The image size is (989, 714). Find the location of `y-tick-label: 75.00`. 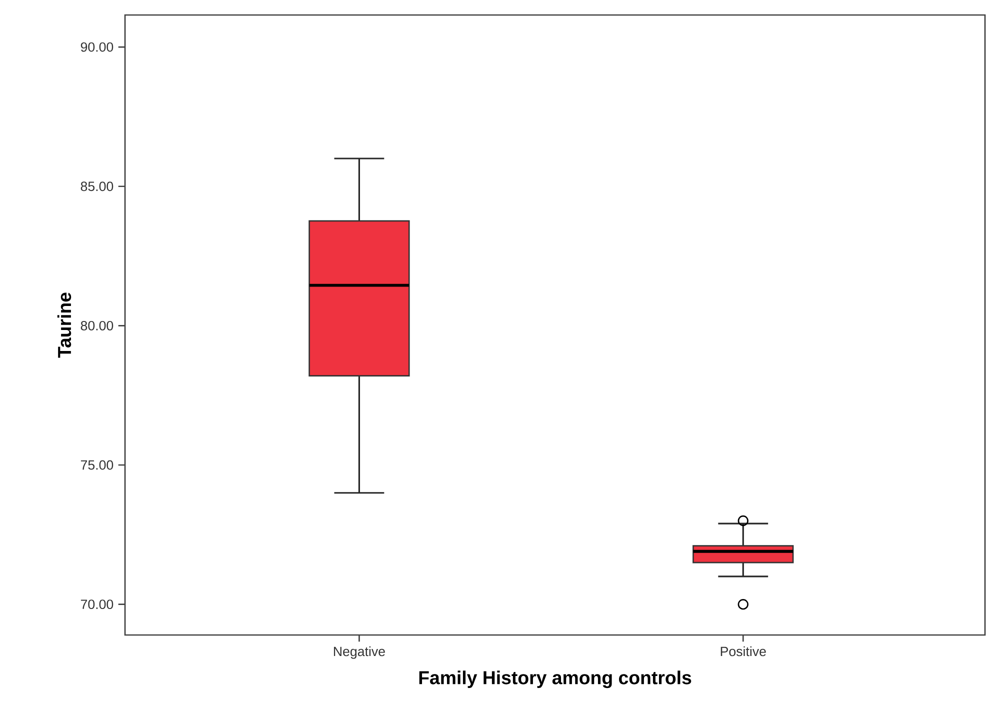

y-tick-label: 75.00 is located at coordinates (97, 465).